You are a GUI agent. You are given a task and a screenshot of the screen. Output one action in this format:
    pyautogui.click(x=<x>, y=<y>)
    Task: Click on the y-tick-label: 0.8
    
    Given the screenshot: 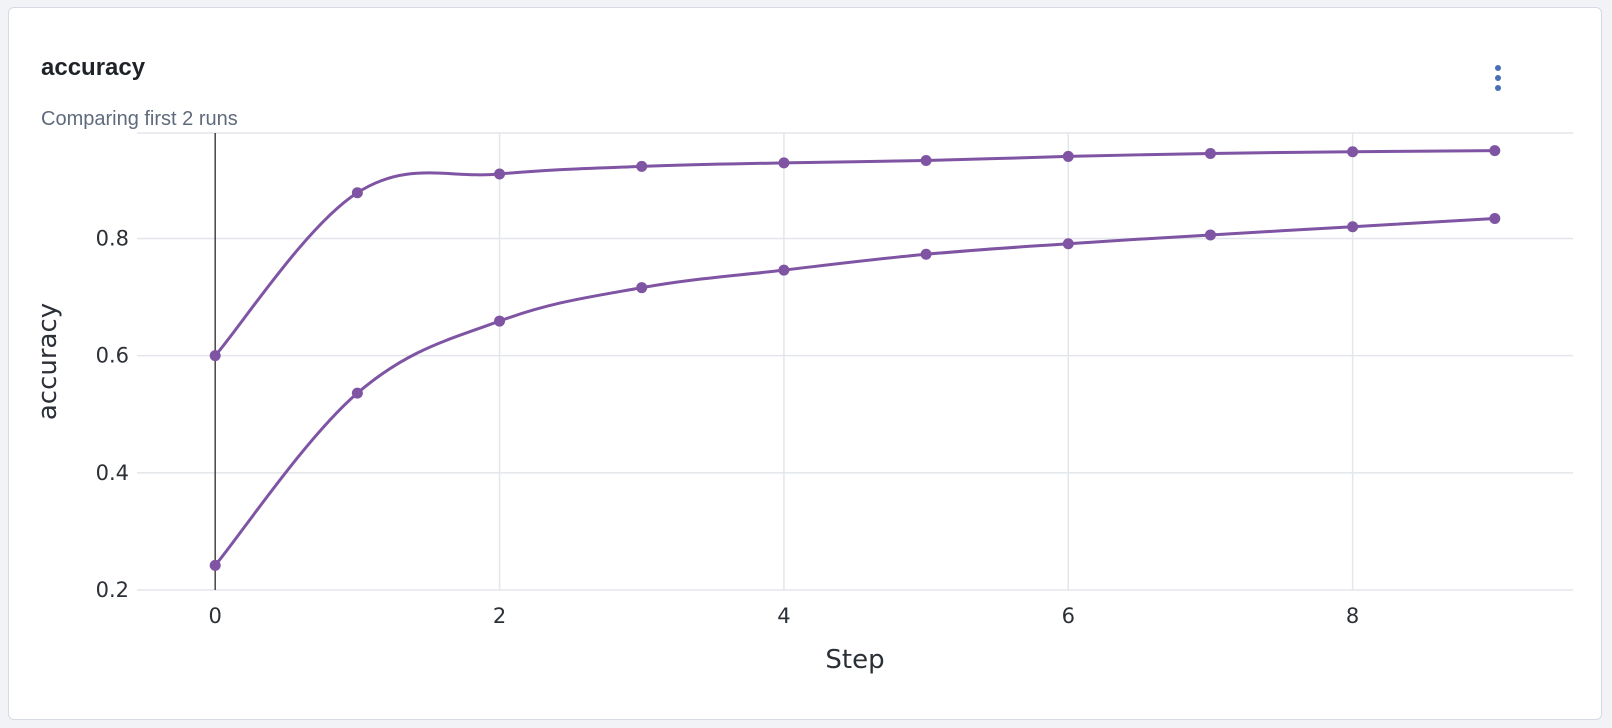 What is the action you would take?
    pyautogui.click(x=112, y=238)
    